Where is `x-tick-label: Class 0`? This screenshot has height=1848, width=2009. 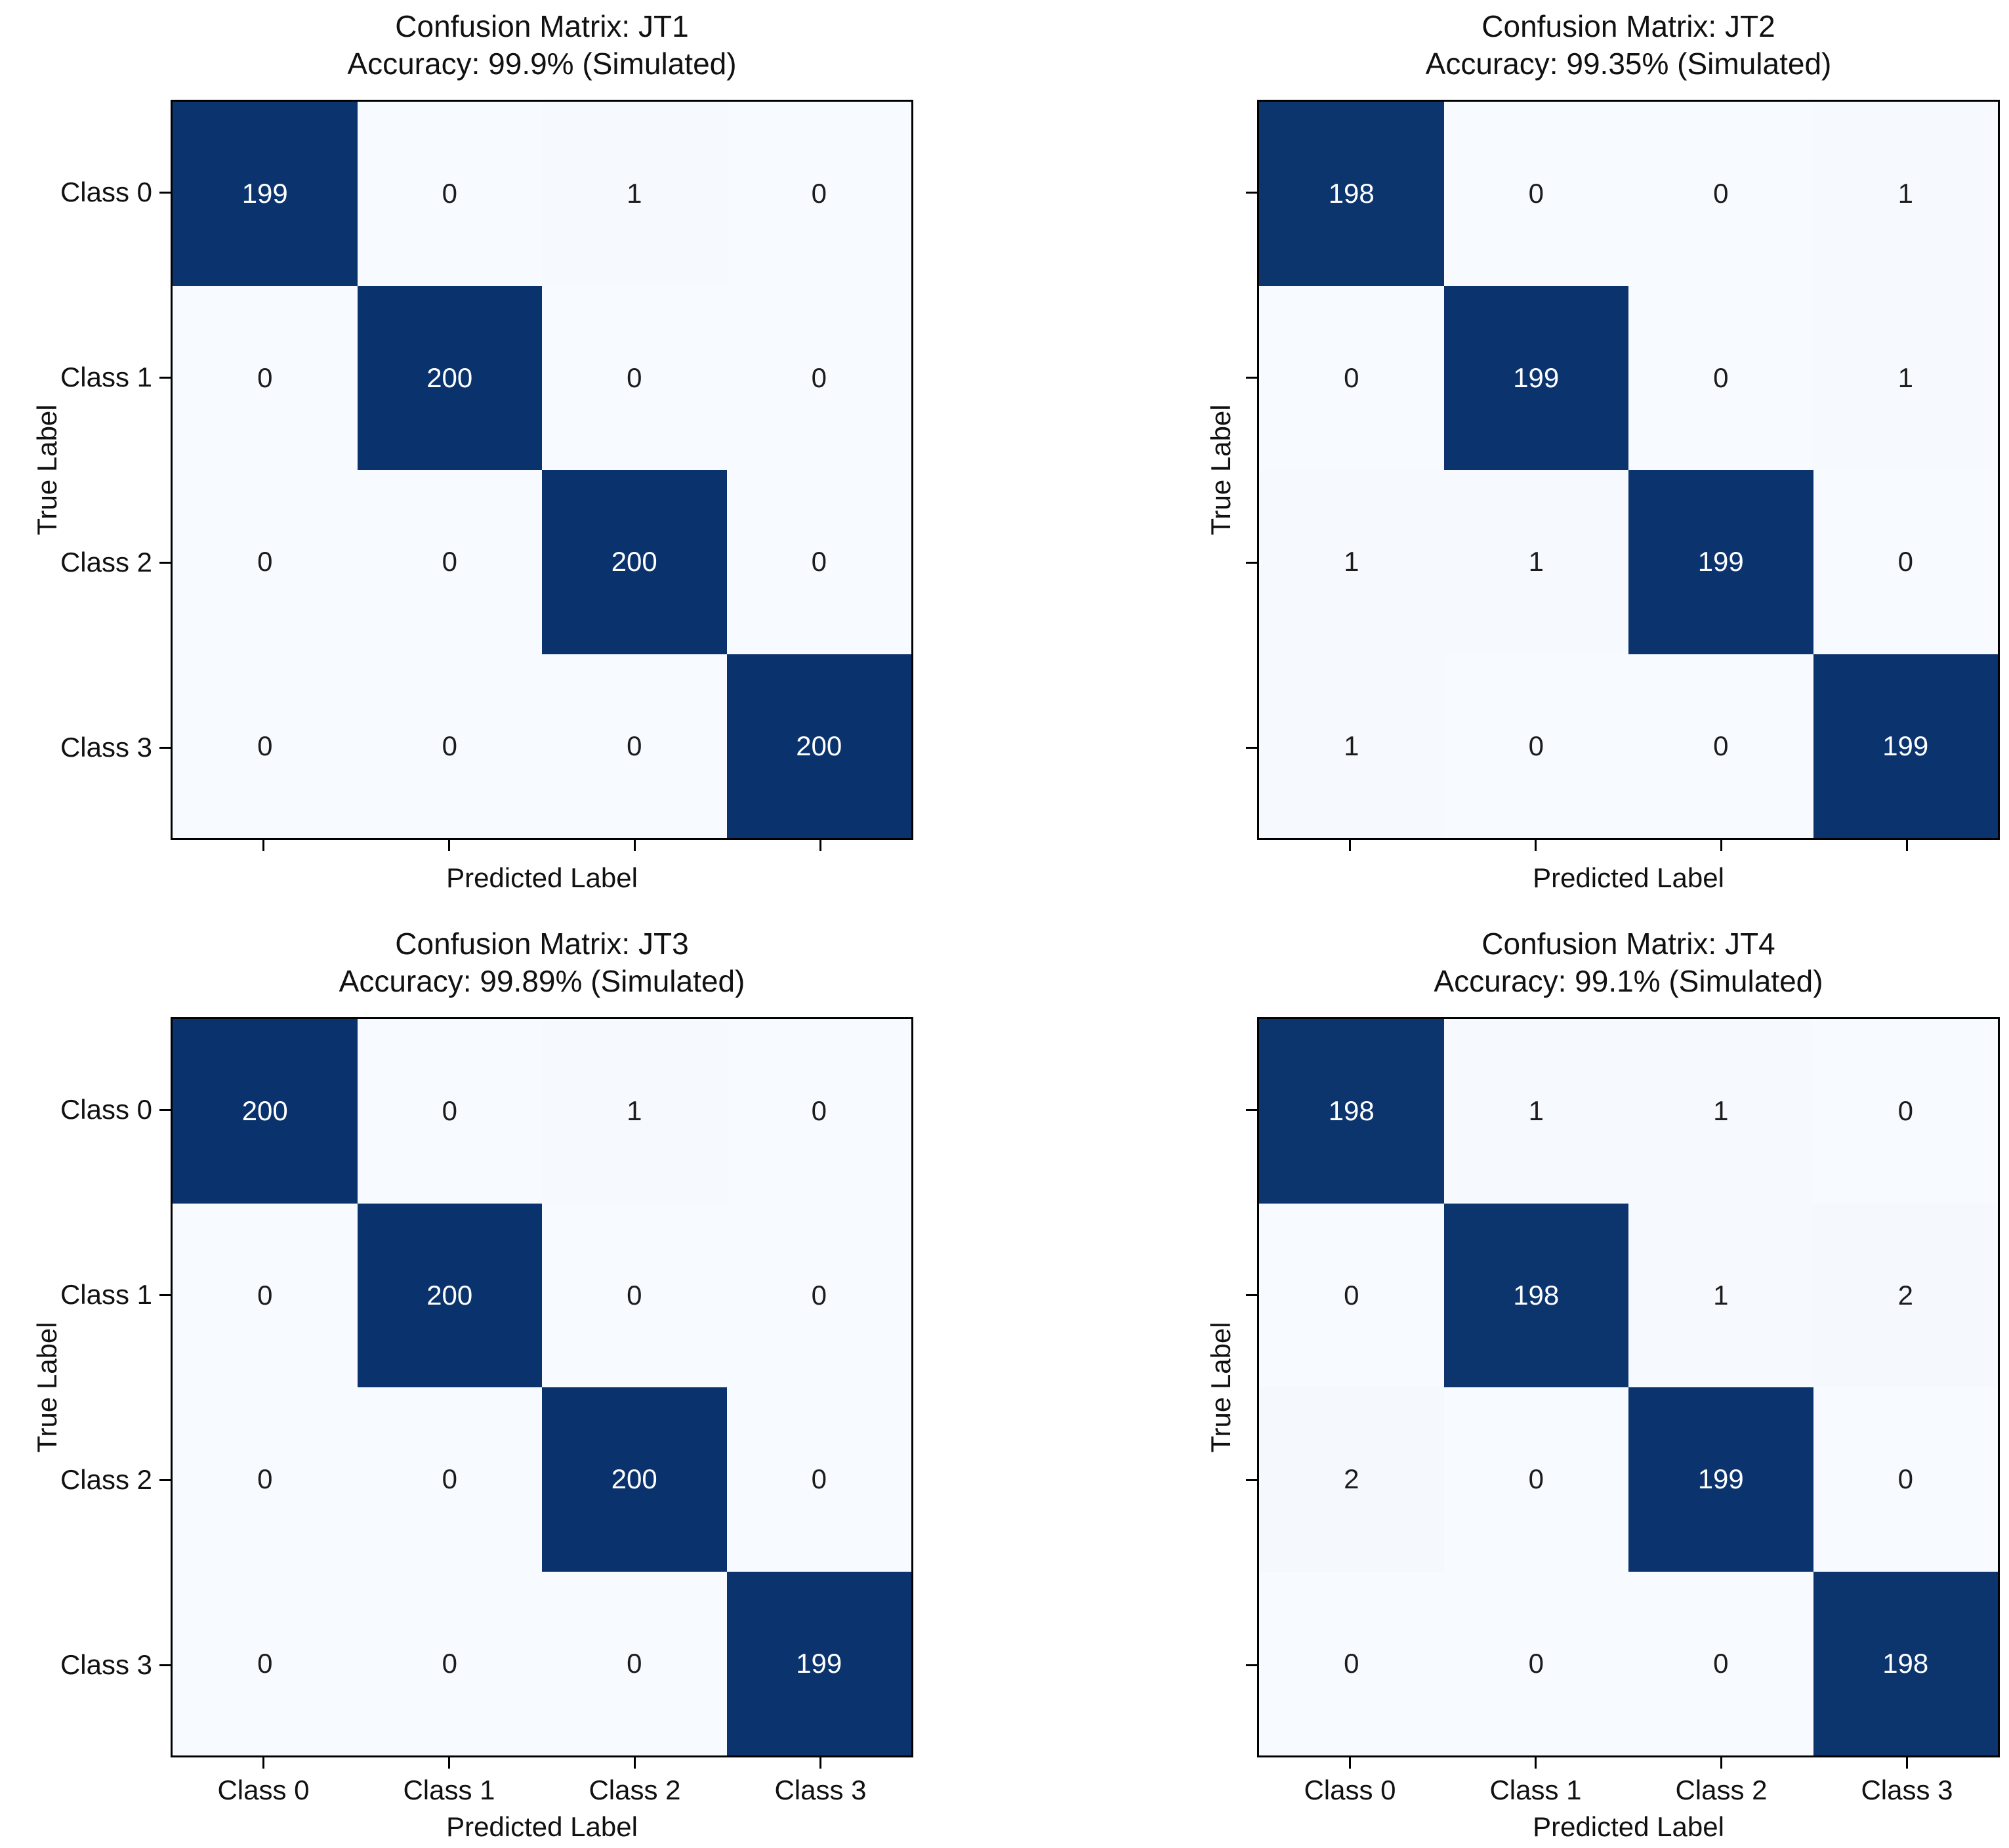 x-tick-label: Class 0 is located at coordinates (1350, 1789).